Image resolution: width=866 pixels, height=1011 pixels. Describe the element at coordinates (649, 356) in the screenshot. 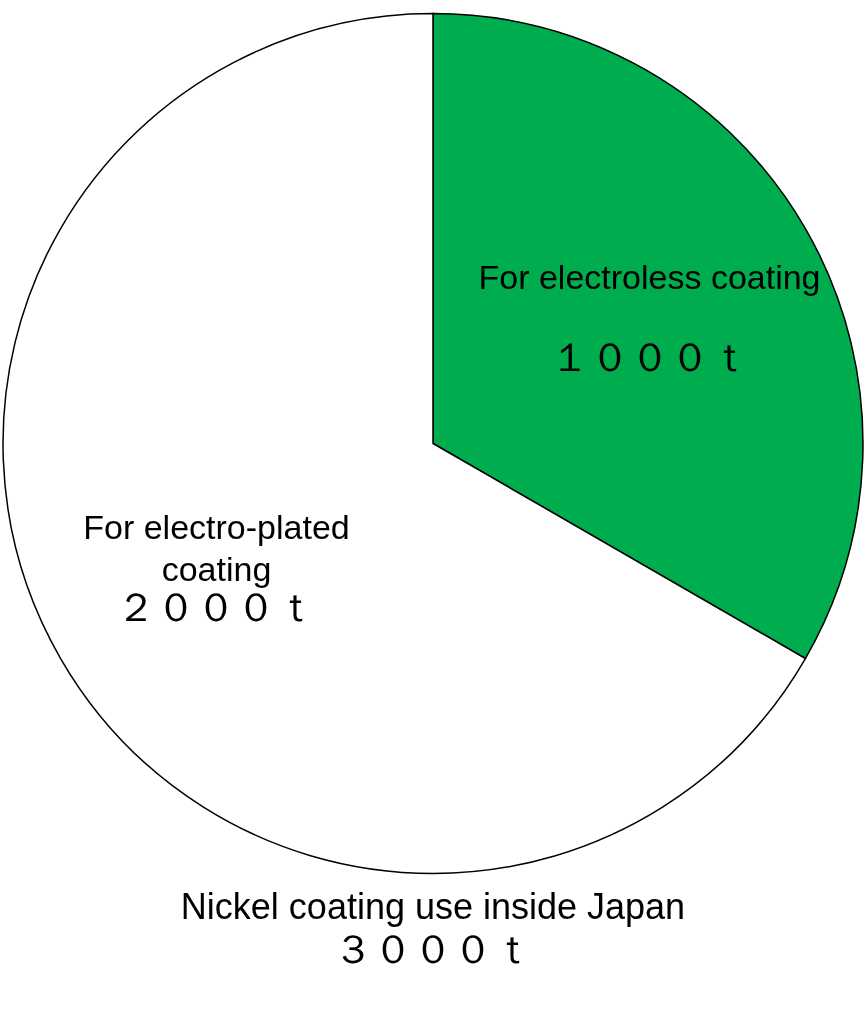

I see `data-label: １０００ｔ` at that location.